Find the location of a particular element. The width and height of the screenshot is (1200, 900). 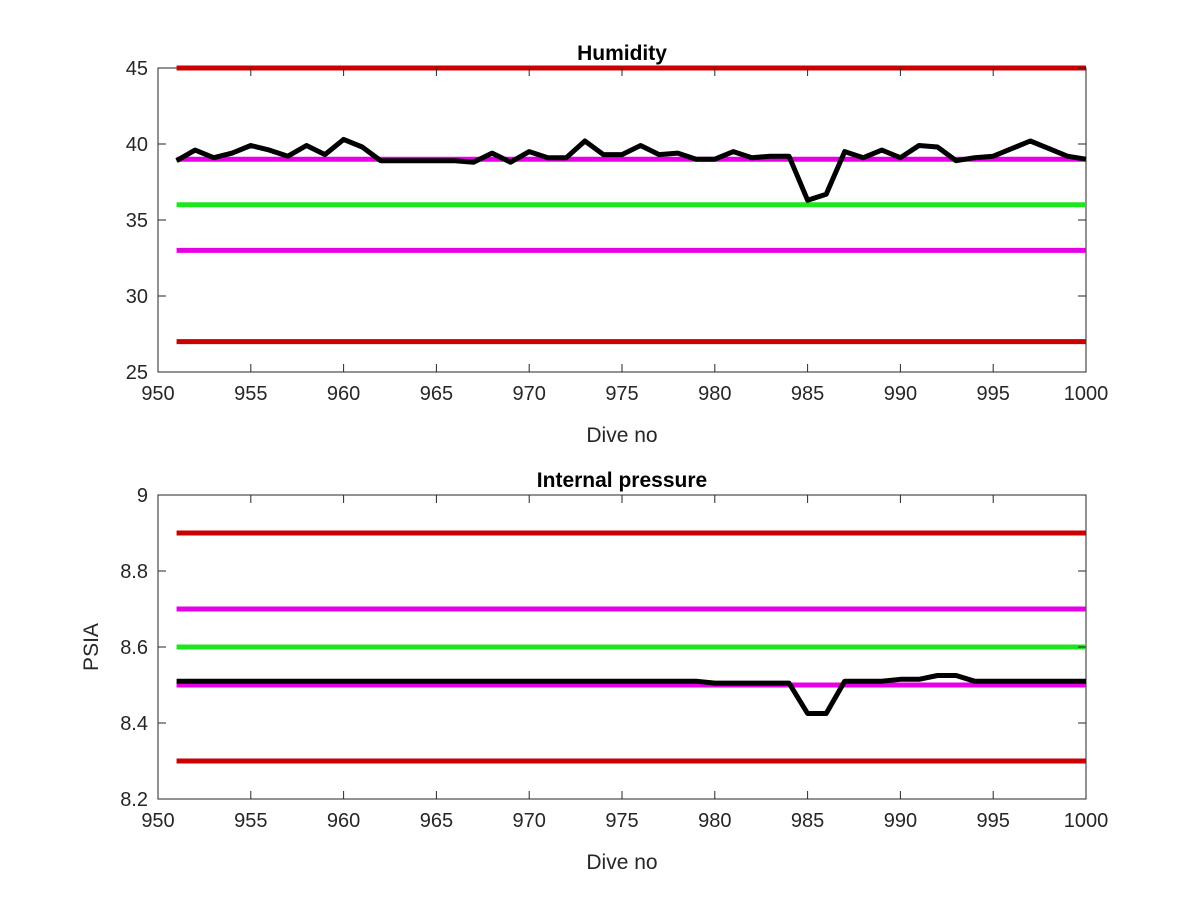

y-axis-label: PSIA is located at coordinates (91, 647).